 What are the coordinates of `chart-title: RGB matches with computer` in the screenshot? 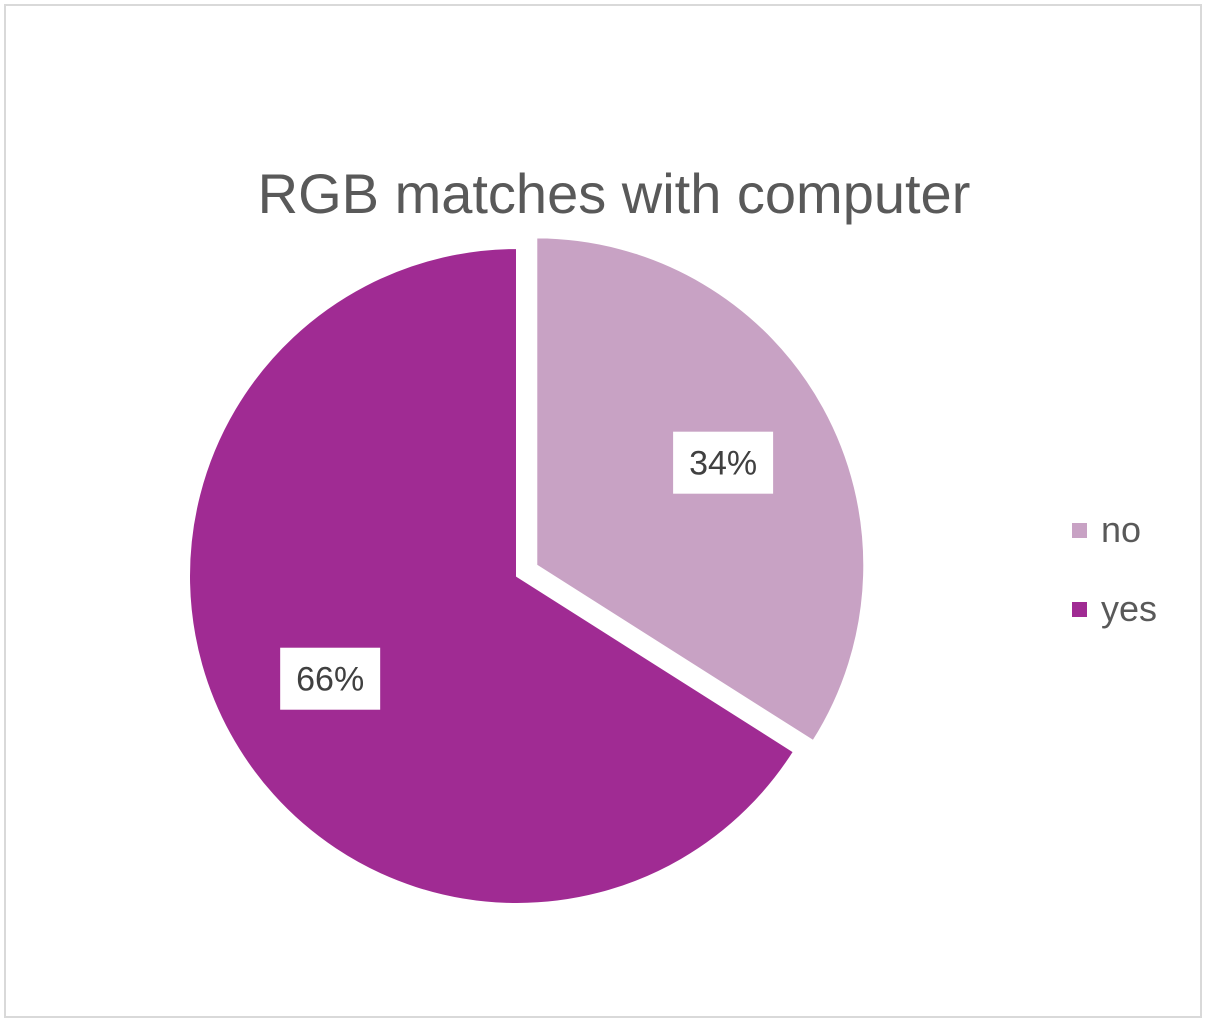 It's located at (614, 193).